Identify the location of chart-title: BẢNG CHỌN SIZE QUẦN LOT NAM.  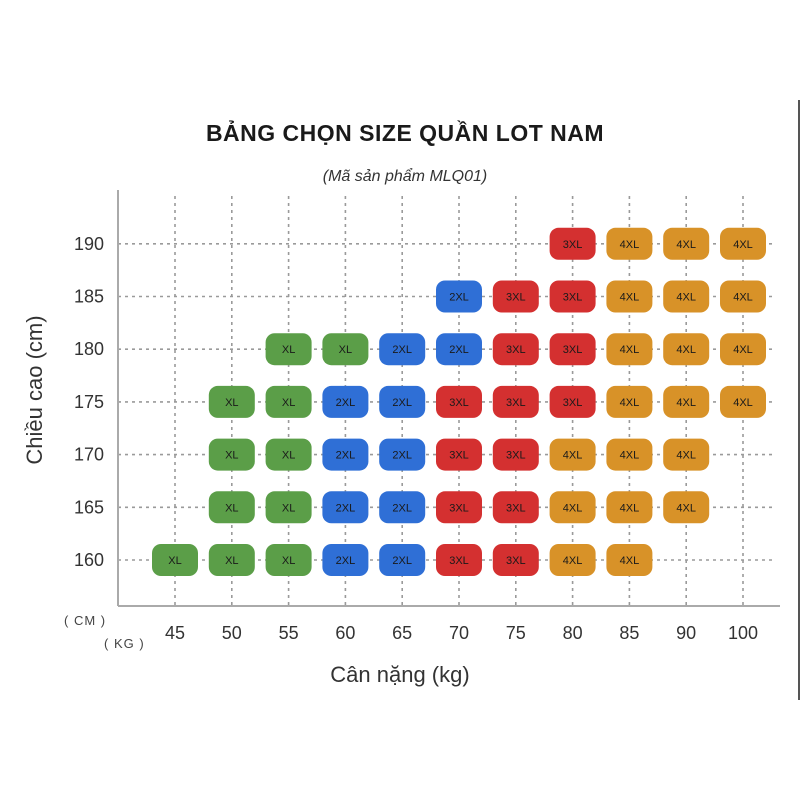
(405, 132).